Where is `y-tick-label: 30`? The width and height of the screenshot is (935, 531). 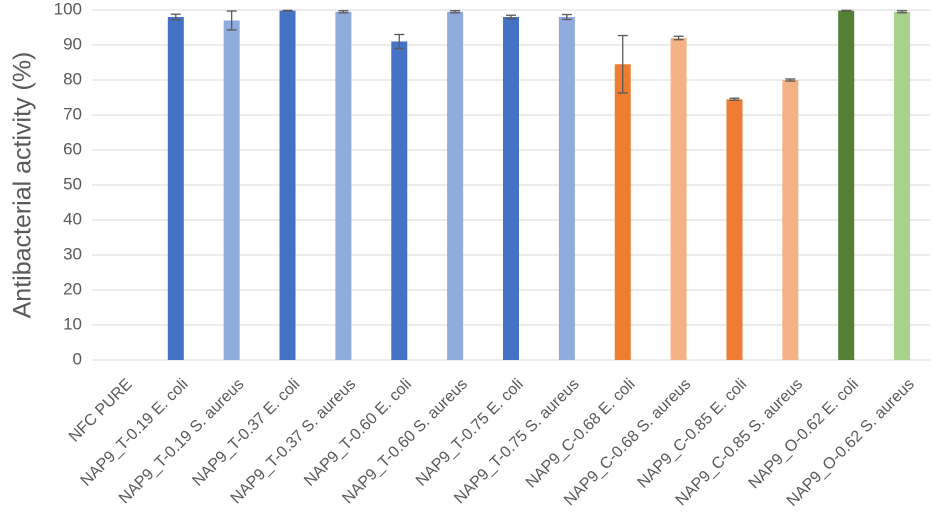
y-tick-label: 30 is located at coordinates (72, 253).